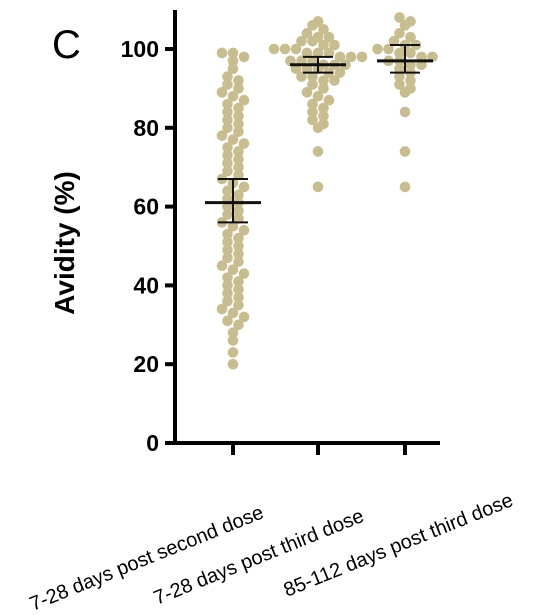  Describe the element at coordinates (319, 134) in the screenshot. I see `mean-error-bars` at that location.